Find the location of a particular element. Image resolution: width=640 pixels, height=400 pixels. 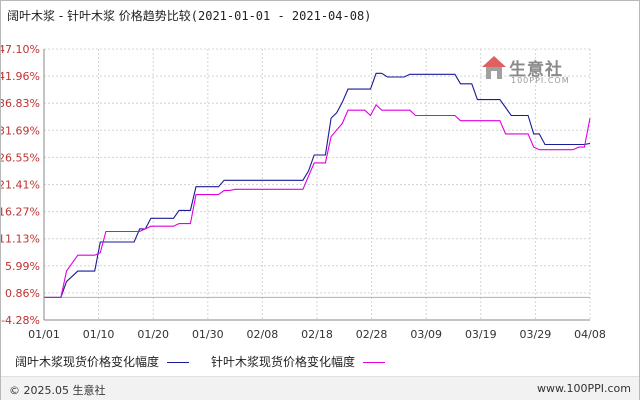

y-tick-label: 0.86% is located at coordinates (22, 293).